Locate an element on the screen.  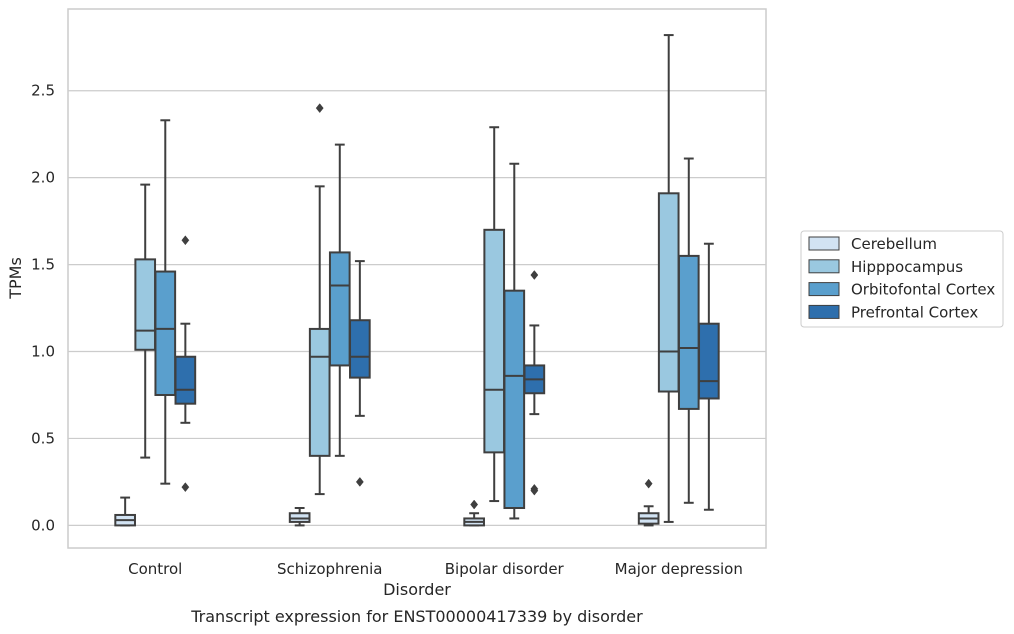
x-axis-label: Disorder is located at coordinates (417, 589).